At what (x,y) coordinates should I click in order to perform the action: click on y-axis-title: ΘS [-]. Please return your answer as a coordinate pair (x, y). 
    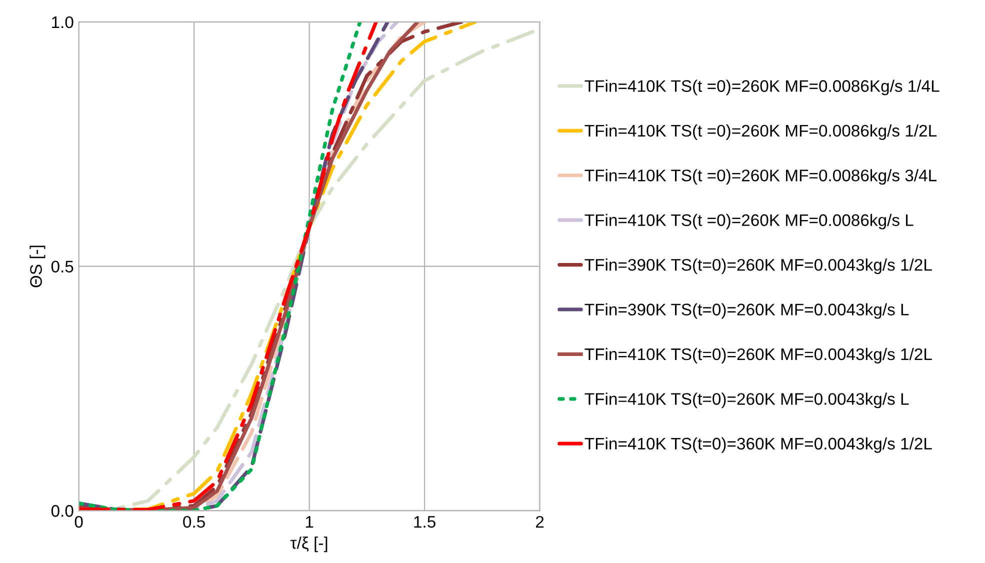
    Looking at the image, I should click on (38, 267).